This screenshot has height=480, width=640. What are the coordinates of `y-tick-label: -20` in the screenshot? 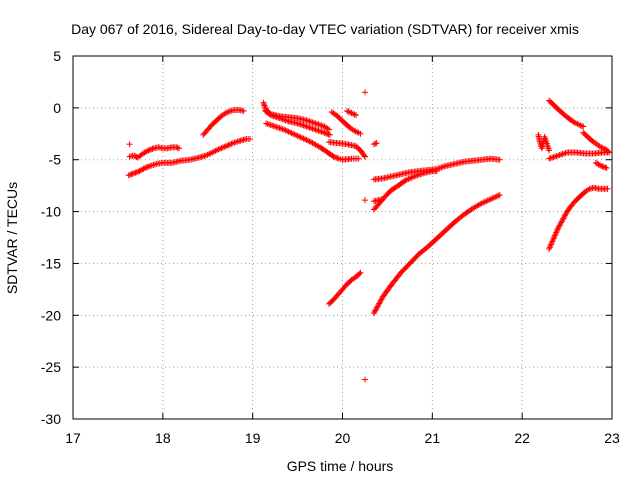 It's located at (51, 315).